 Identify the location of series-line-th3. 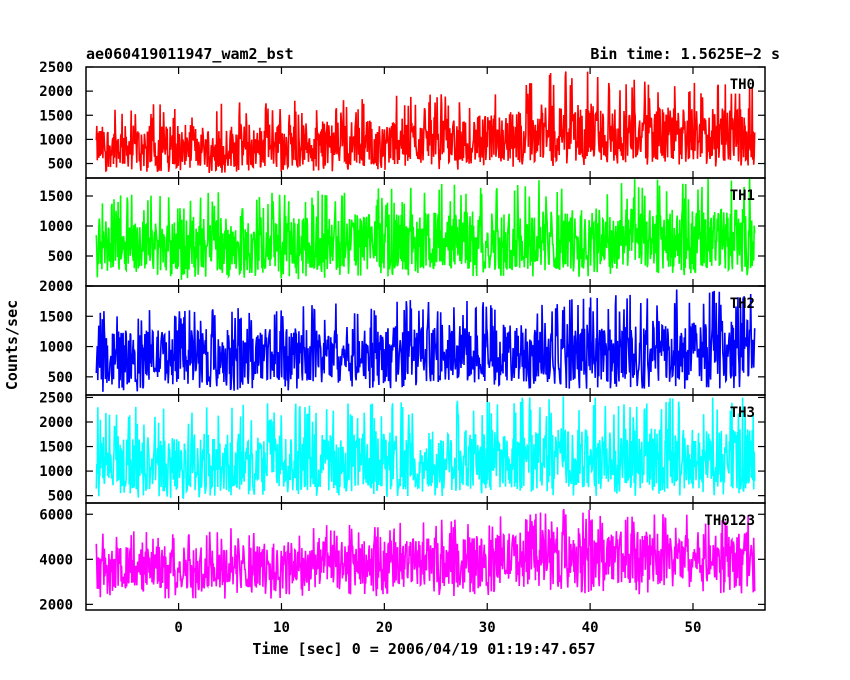
(425, 448).